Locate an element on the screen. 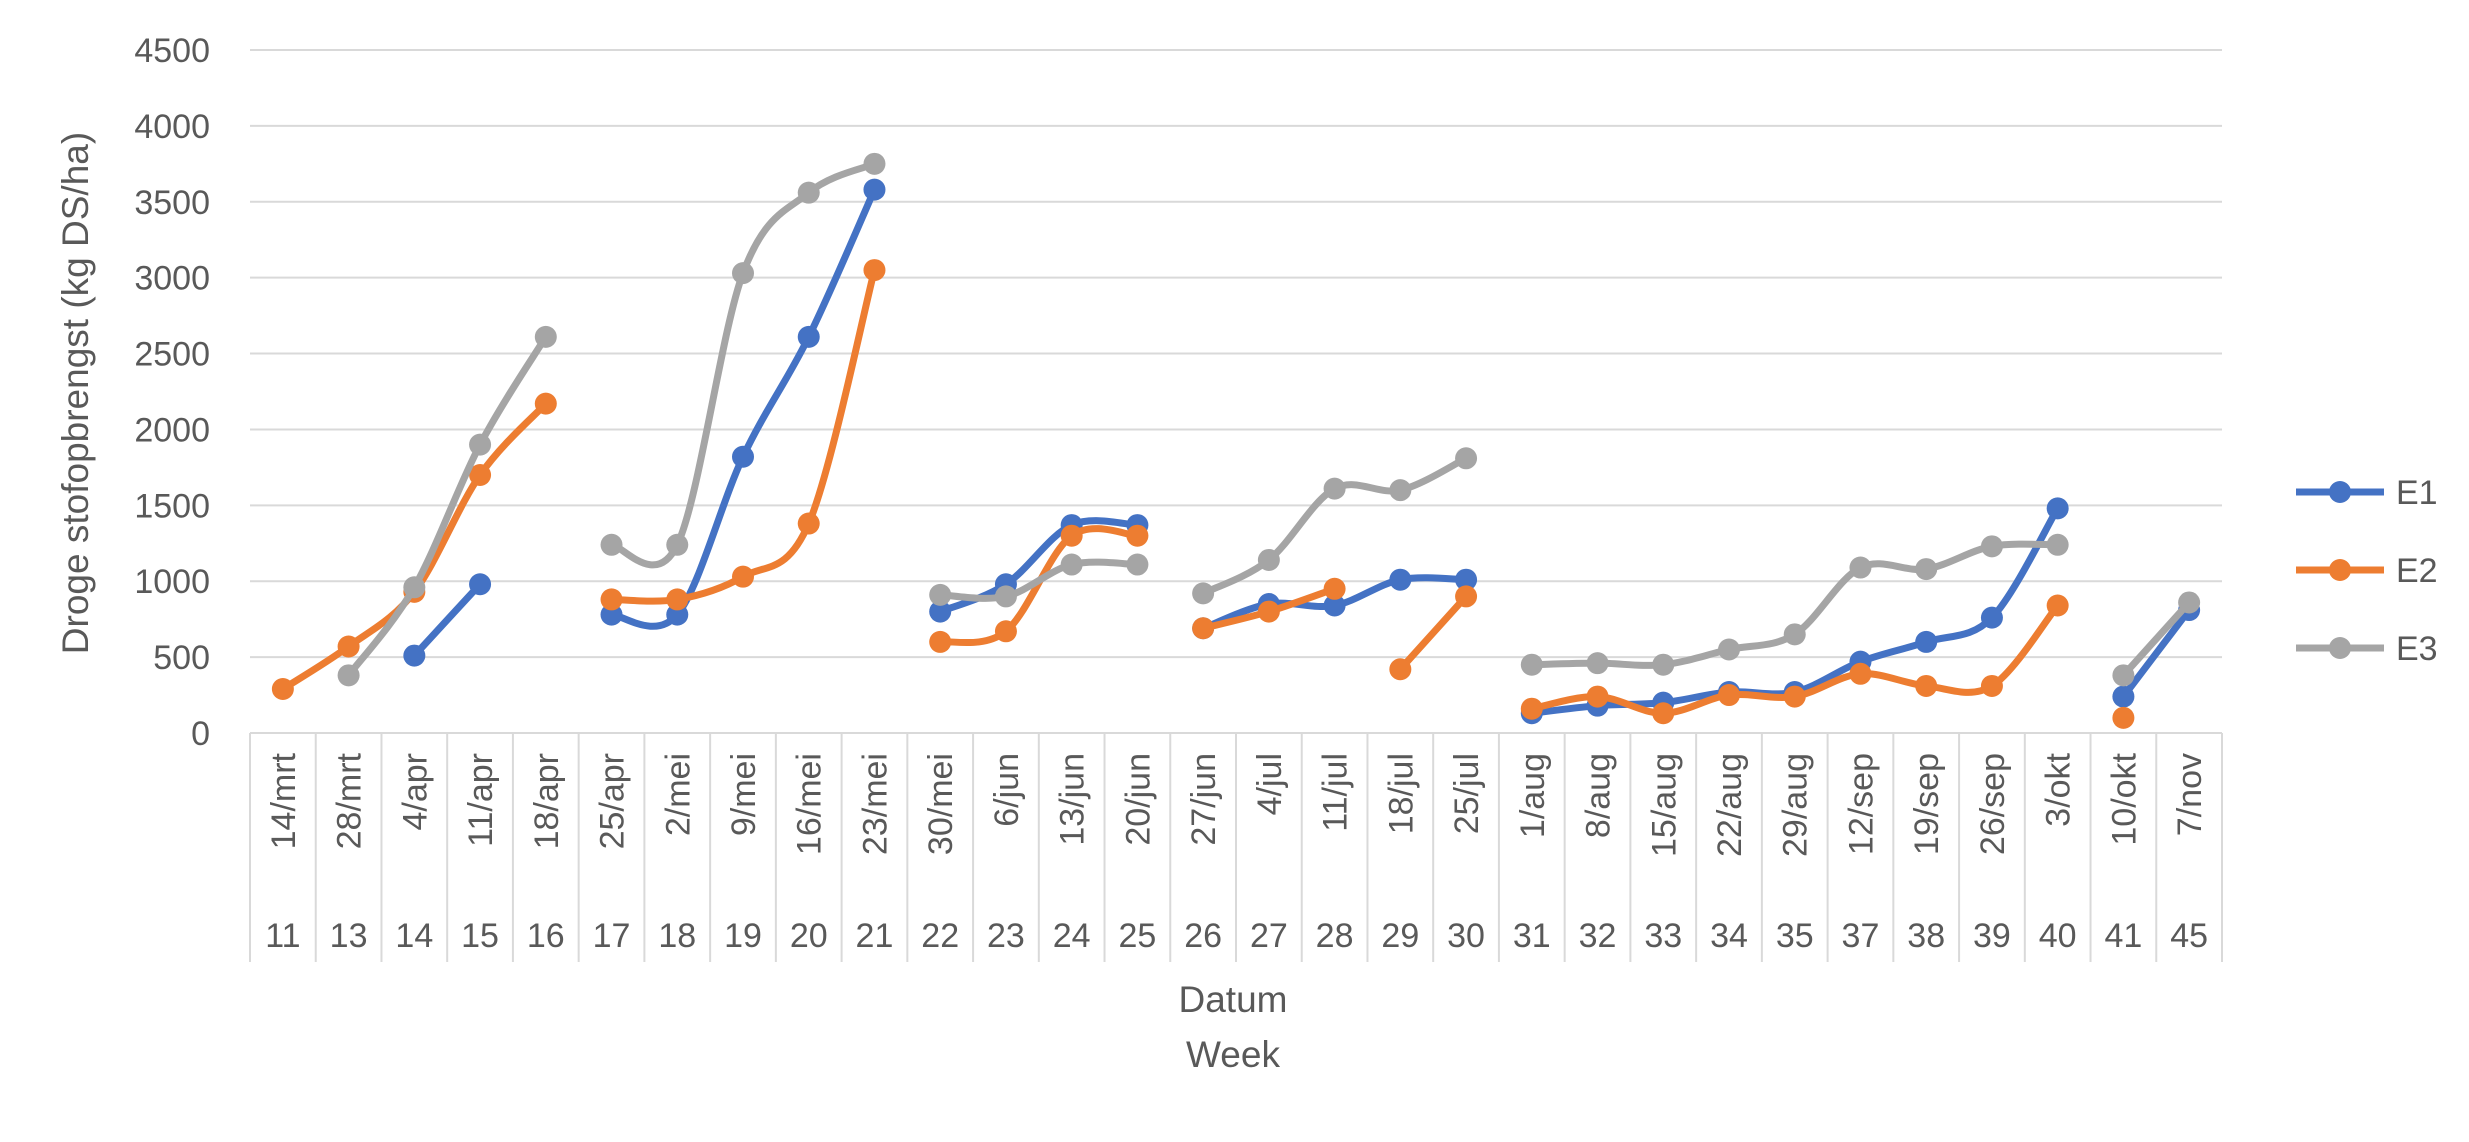  week-label: 38 is located at coordinates (1926, 936).